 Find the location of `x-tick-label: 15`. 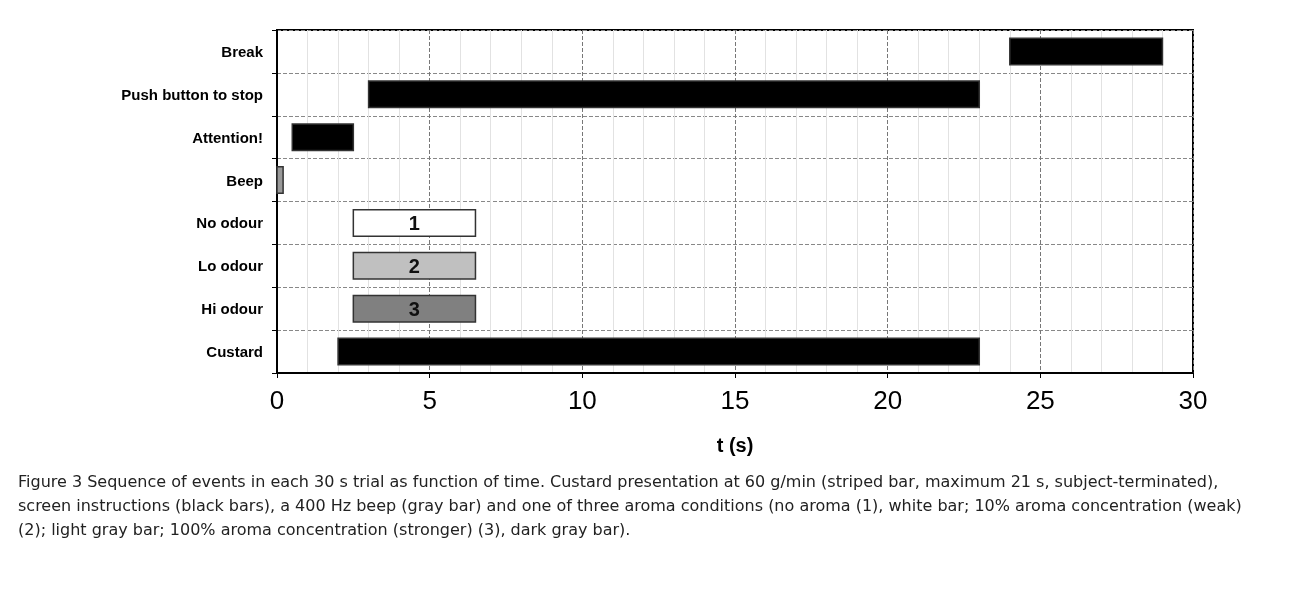

x-tick-label: 15 is located at coordinates (735, 400).